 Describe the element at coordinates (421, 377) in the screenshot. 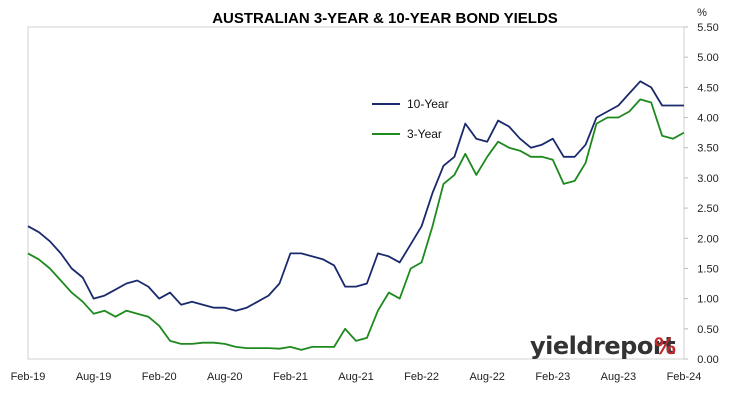

I see `x-tick-label: Feb-22` at that location.